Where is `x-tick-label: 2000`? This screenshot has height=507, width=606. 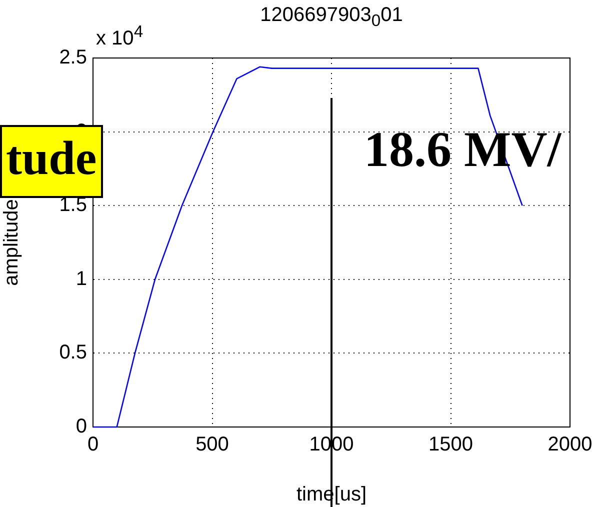 x-tick-label: 2000 is located at coordinates (570, 445).